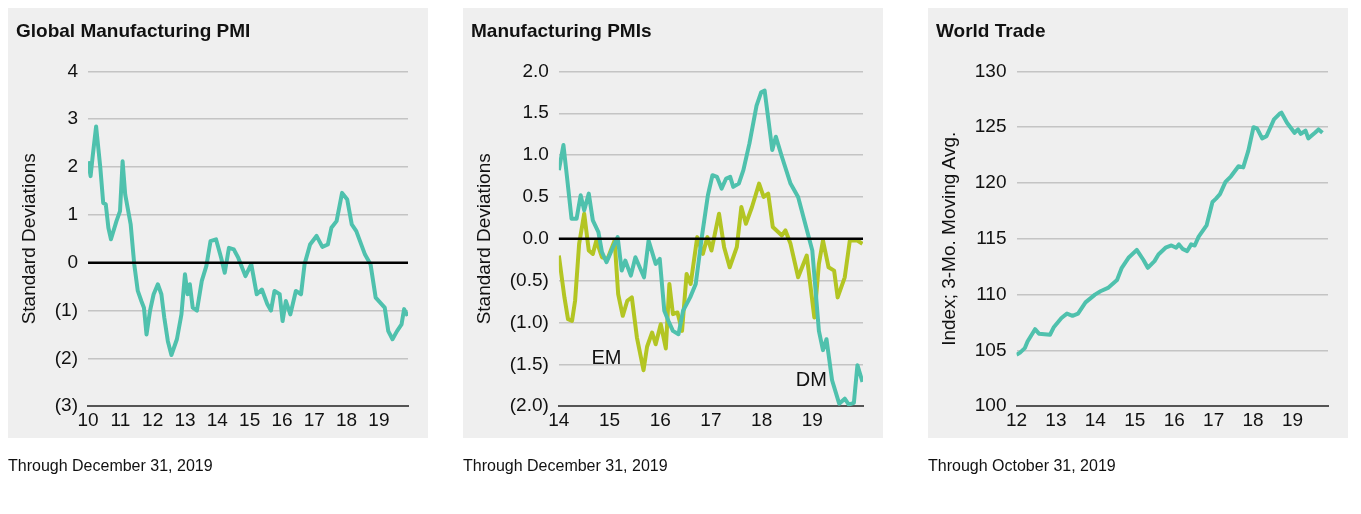 The height and width of the screenshot is (514, 1361). What do you see at coordinates (529, 405) in the screenshot?
I see `y-tick-label: (2.0)` at bounding box center [529, 405].